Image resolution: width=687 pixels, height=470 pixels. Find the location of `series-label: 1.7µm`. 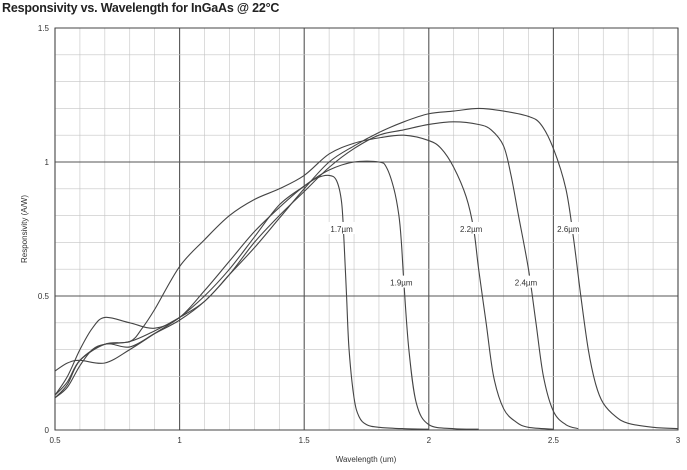

series-label: 1.7µm is located at coordinates (341, 229).